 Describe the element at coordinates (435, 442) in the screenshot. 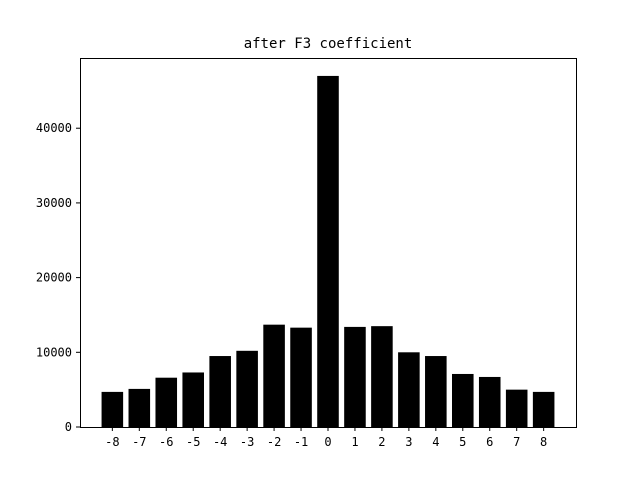

I see `x-tick-label: 4` at that location.